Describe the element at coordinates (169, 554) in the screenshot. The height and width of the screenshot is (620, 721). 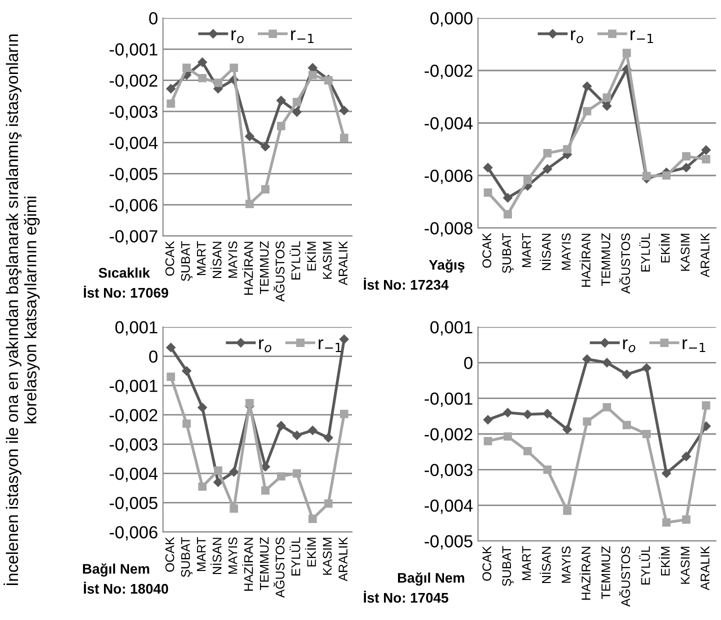
I see `x-tick-label: OCAK` at that location.